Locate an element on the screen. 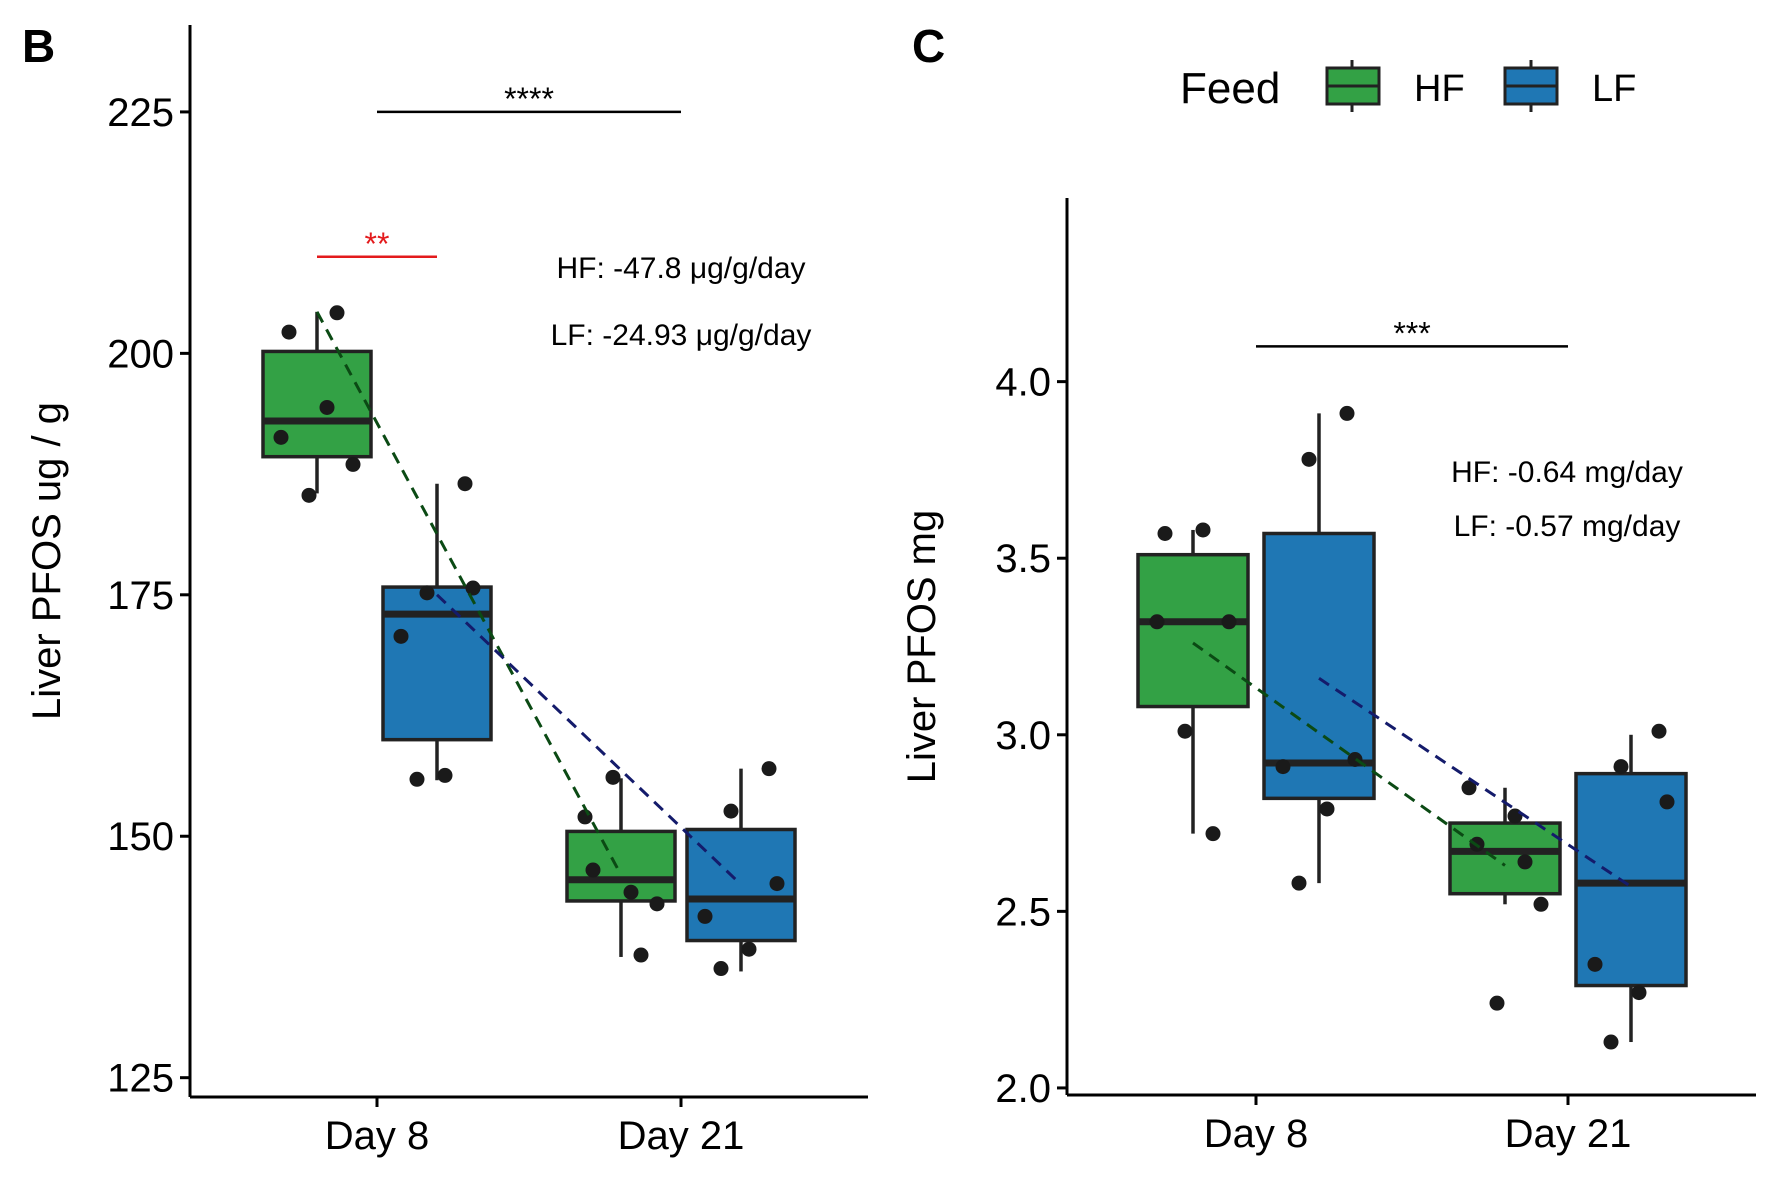 The image size is (1771, 1181). panel-b-lf-box is located at coordinates (437, 663).